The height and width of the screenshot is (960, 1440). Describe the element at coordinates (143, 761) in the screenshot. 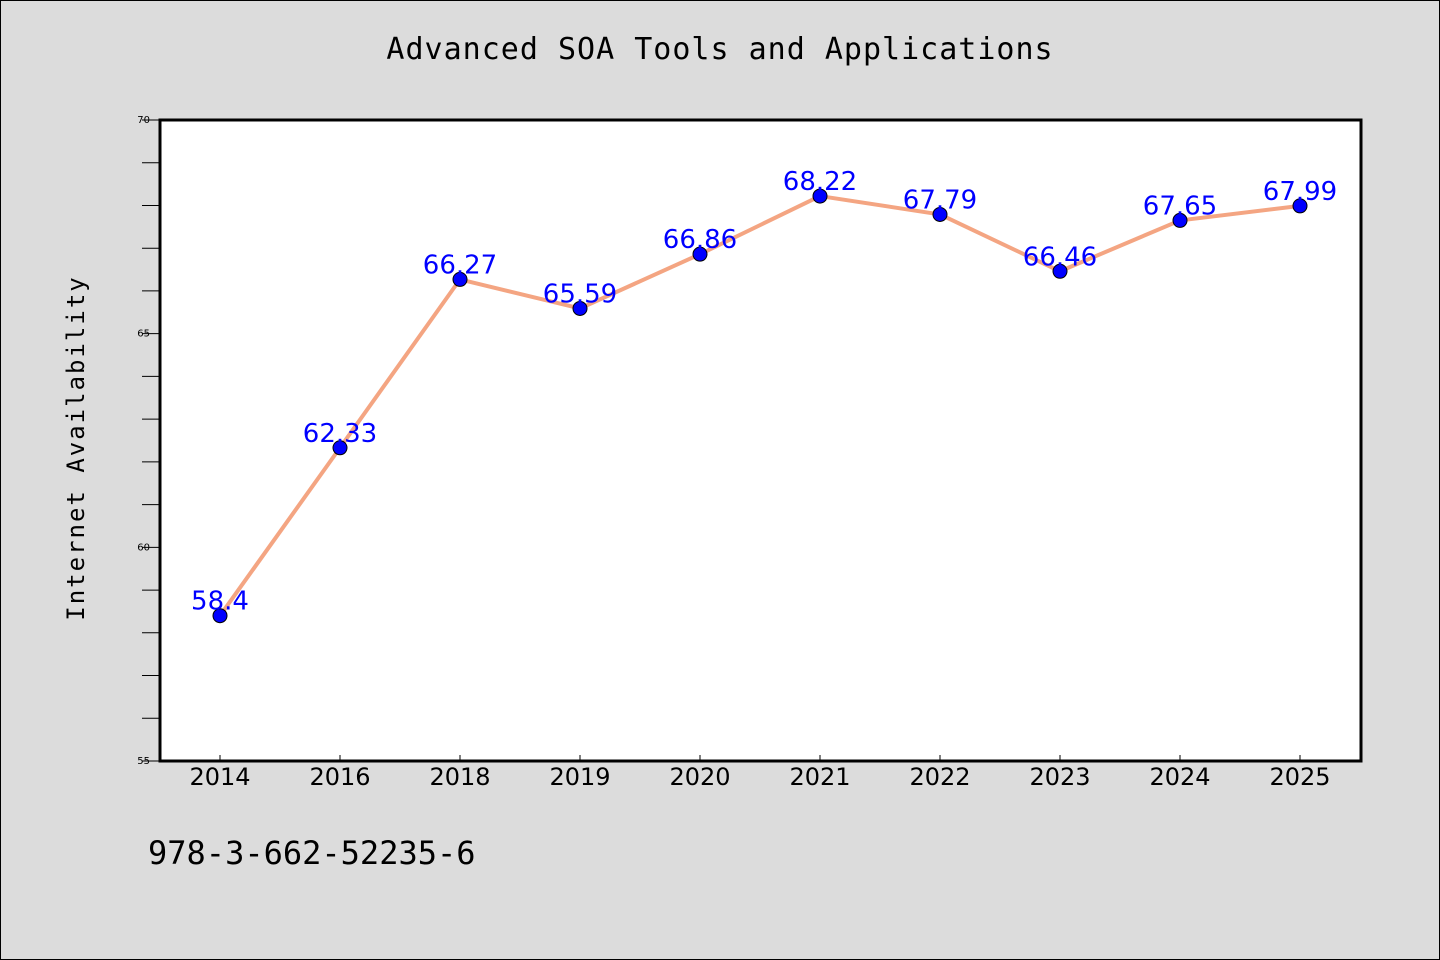

I see `y-tick-label: 55` at that location.